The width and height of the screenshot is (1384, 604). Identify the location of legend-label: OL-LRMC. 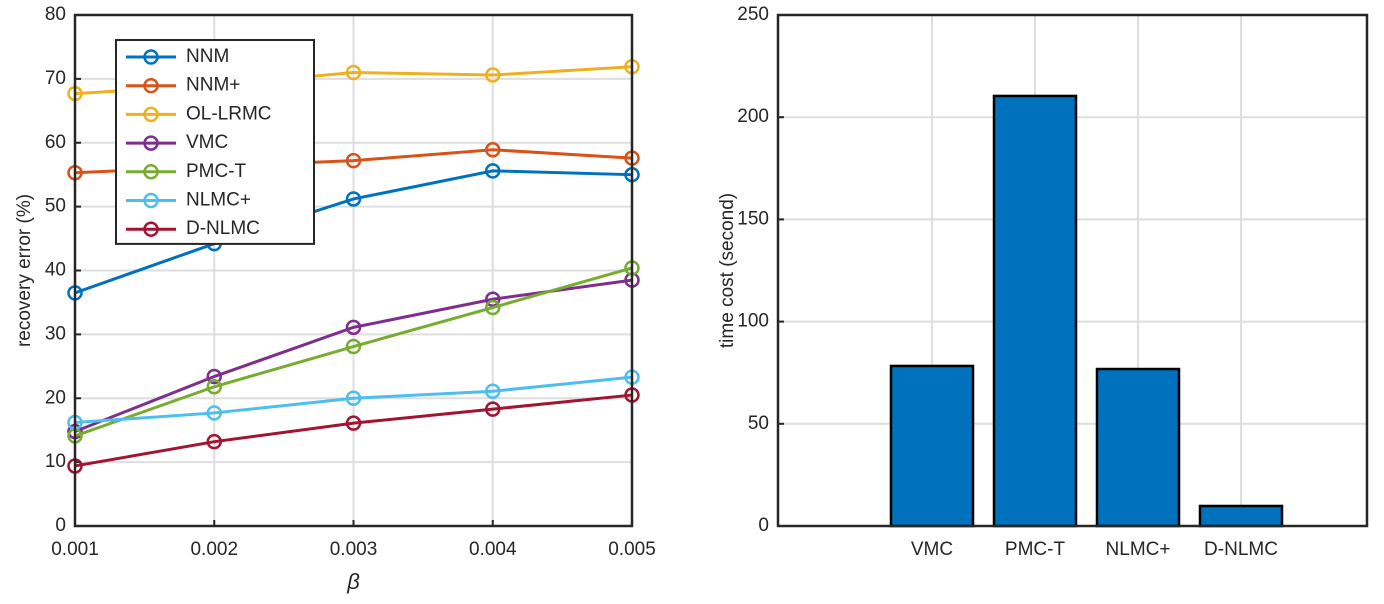
(229, 113).